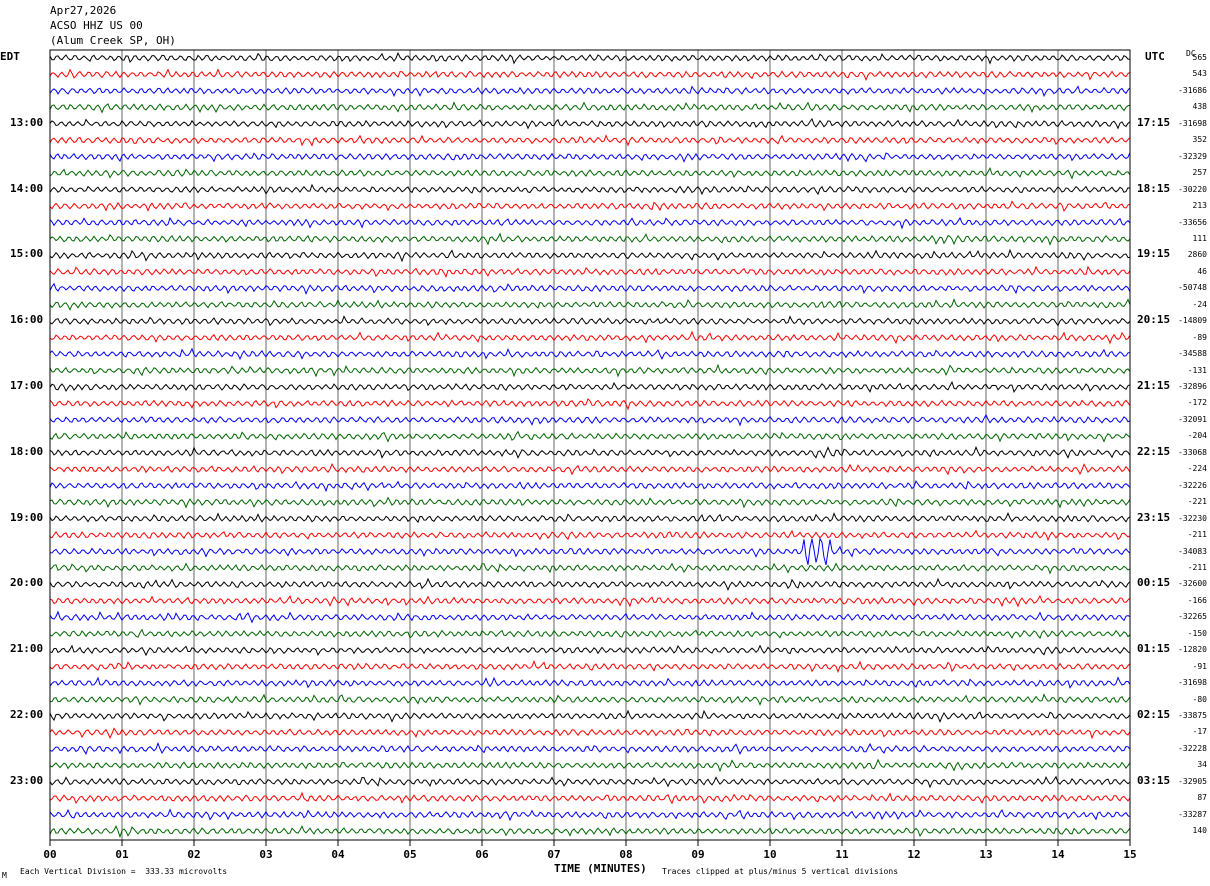 The width and height of the screenshot is (1210, 886). I want to click on dc-offset-label: 257, so click(1199, 173).